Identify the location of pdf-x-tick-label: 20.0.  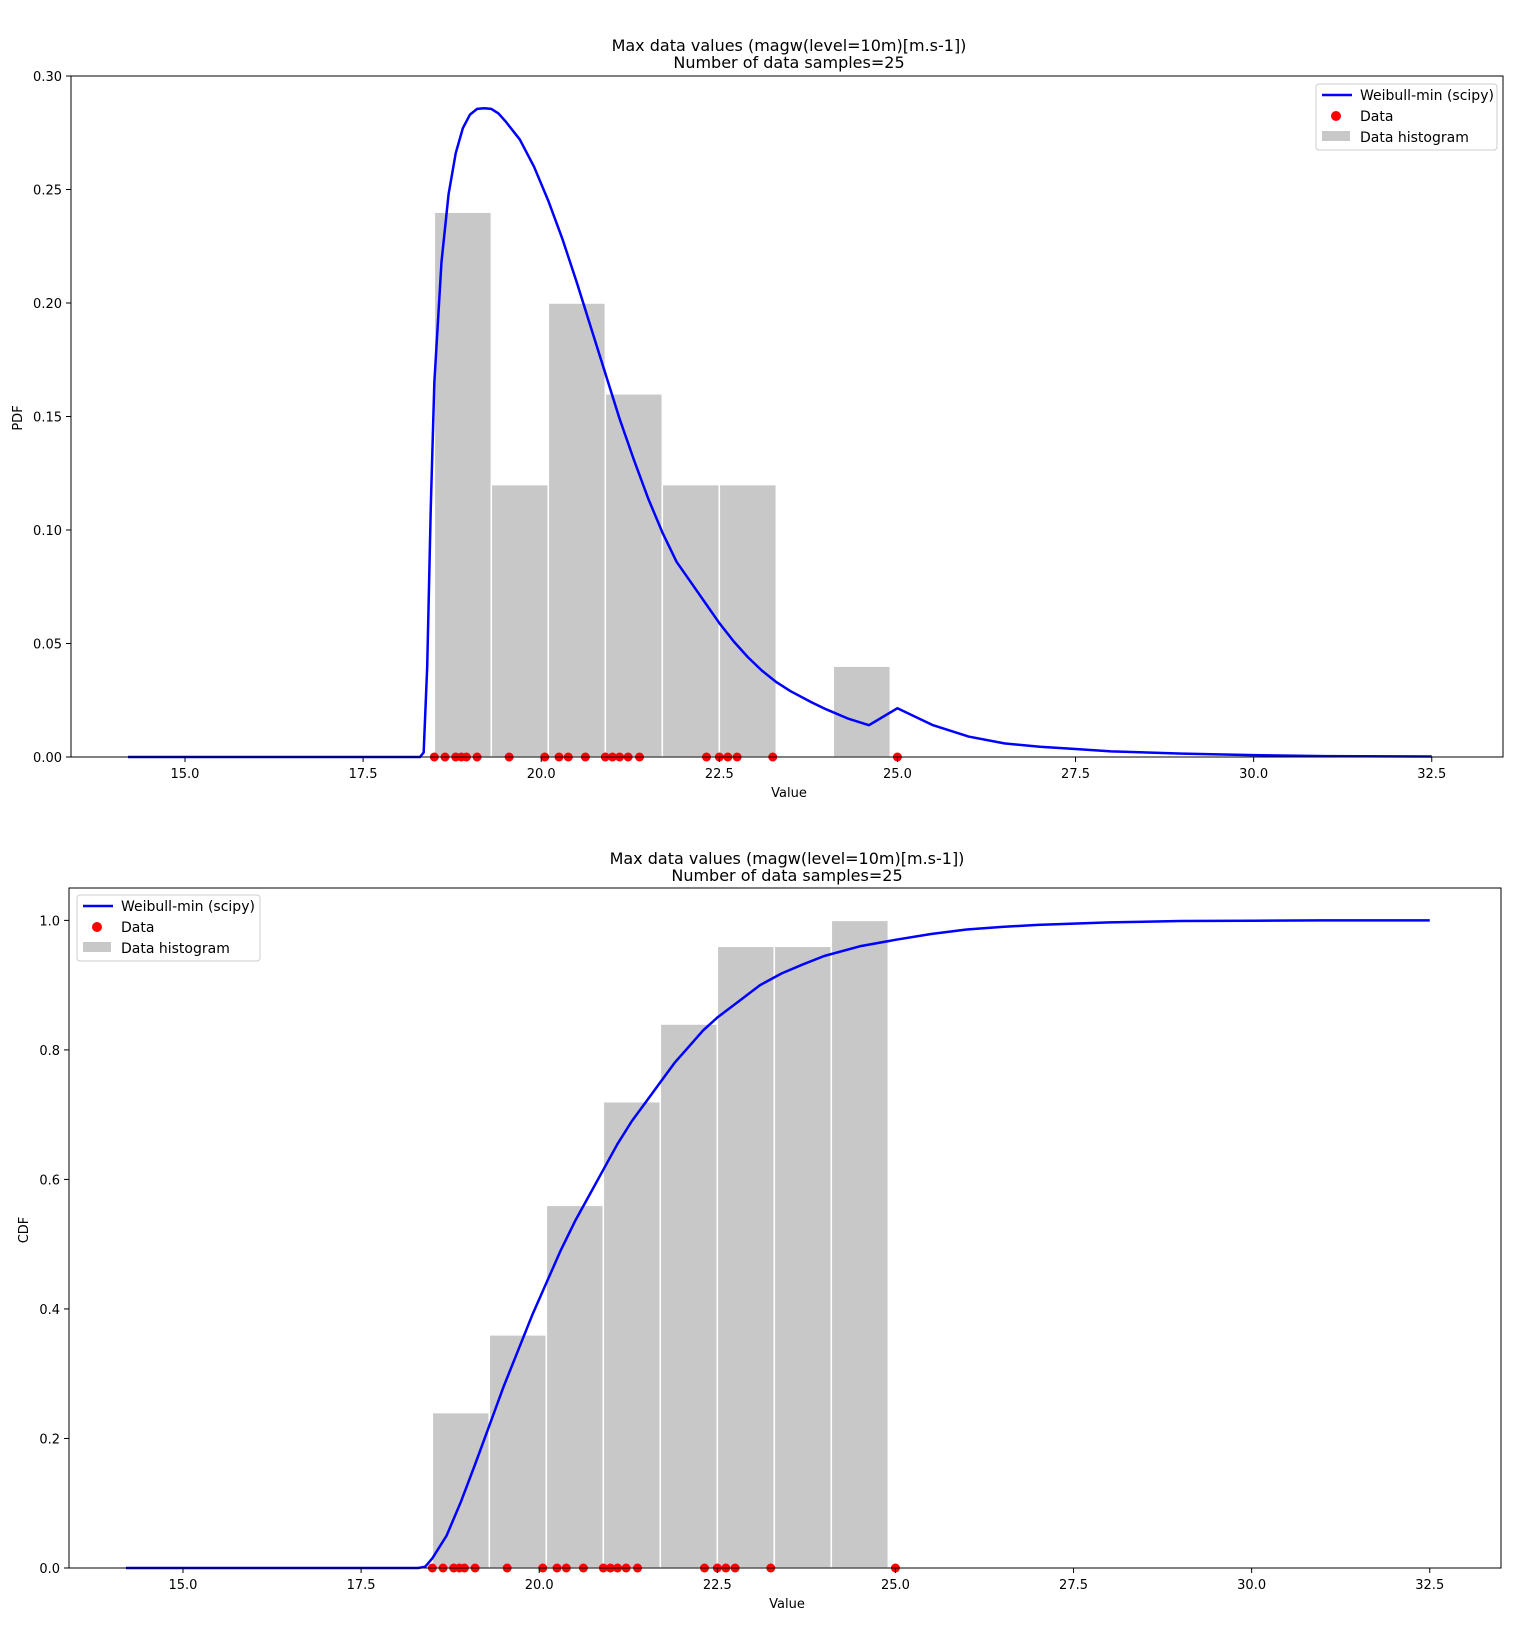
(541, 774).